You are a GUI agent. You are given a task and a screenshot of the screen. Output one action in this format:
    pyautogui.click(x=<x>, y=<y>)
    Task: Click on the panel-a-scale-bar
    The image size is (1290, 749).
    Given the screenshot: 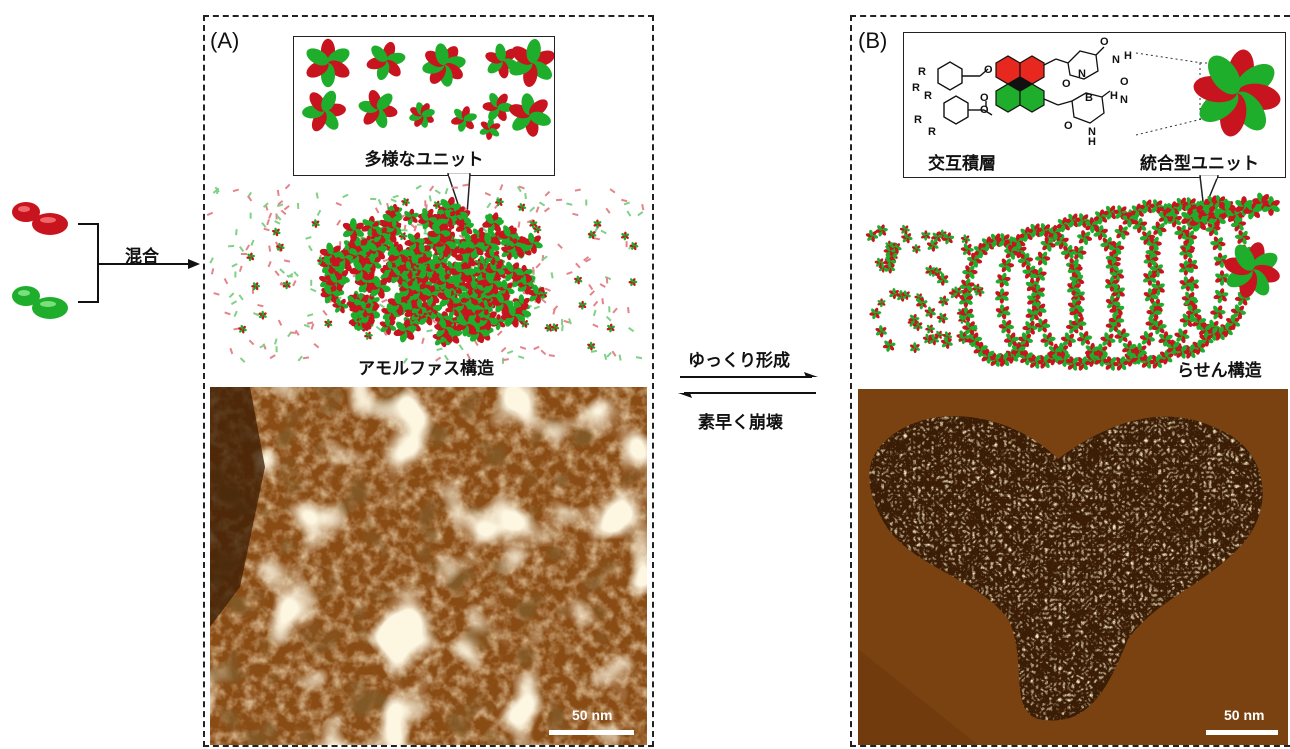 What is the action you would take?
    pyautogui.click(x=591, y=732)
    